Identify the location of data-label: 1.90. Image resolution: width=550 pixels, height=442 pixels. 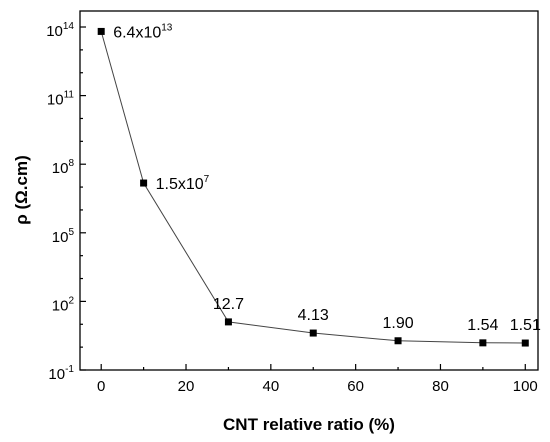
(397, 323).